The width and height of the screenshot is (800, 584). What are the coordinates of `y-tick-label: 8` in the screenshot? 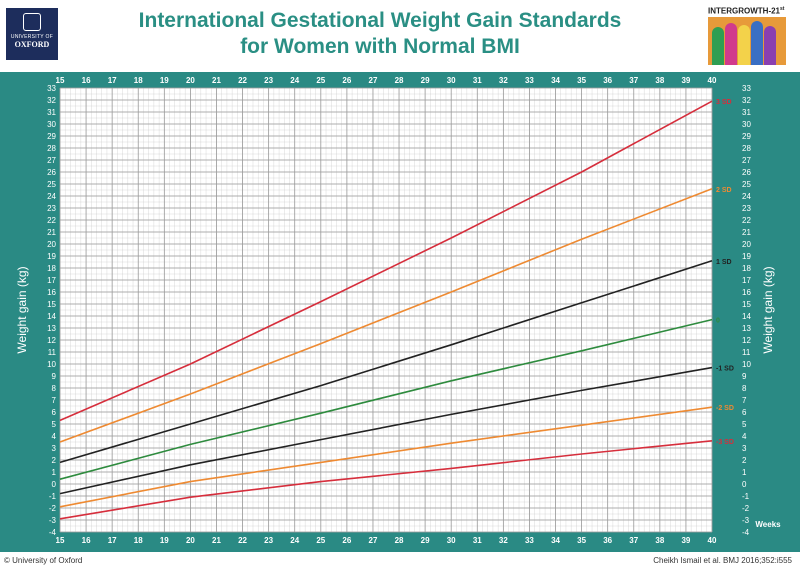 It's located at (744, 388).